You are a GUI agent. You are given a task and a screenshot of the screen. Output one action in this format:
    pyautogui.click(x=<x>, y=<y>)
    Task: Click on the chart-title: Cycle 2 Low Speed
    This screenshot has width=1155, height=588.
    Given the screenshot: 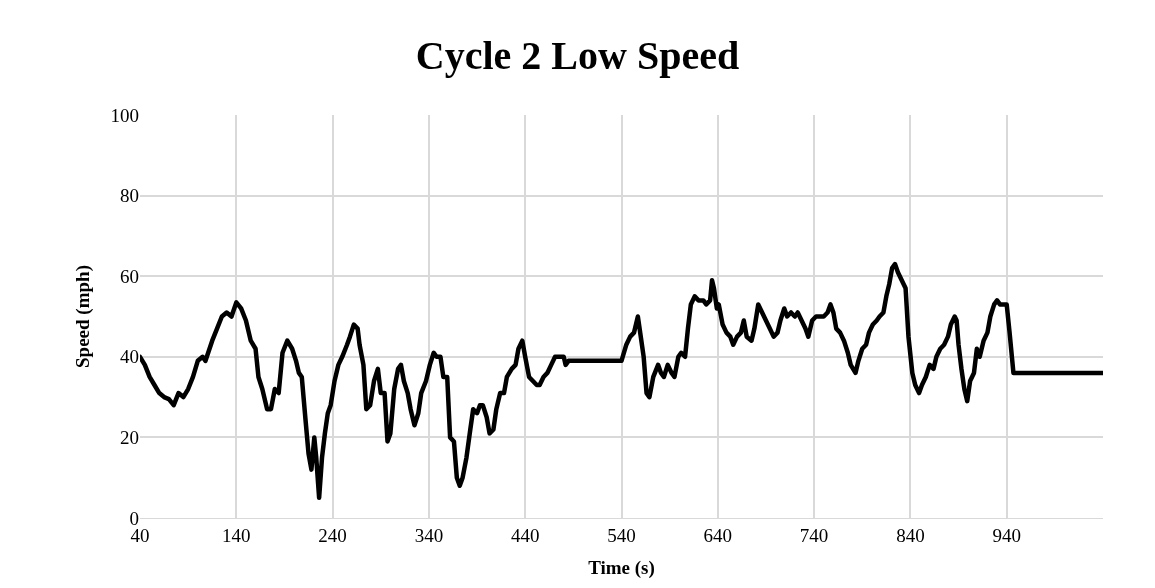 What is the action you would take?
    pyautogui.click(x=577, y=56)
    